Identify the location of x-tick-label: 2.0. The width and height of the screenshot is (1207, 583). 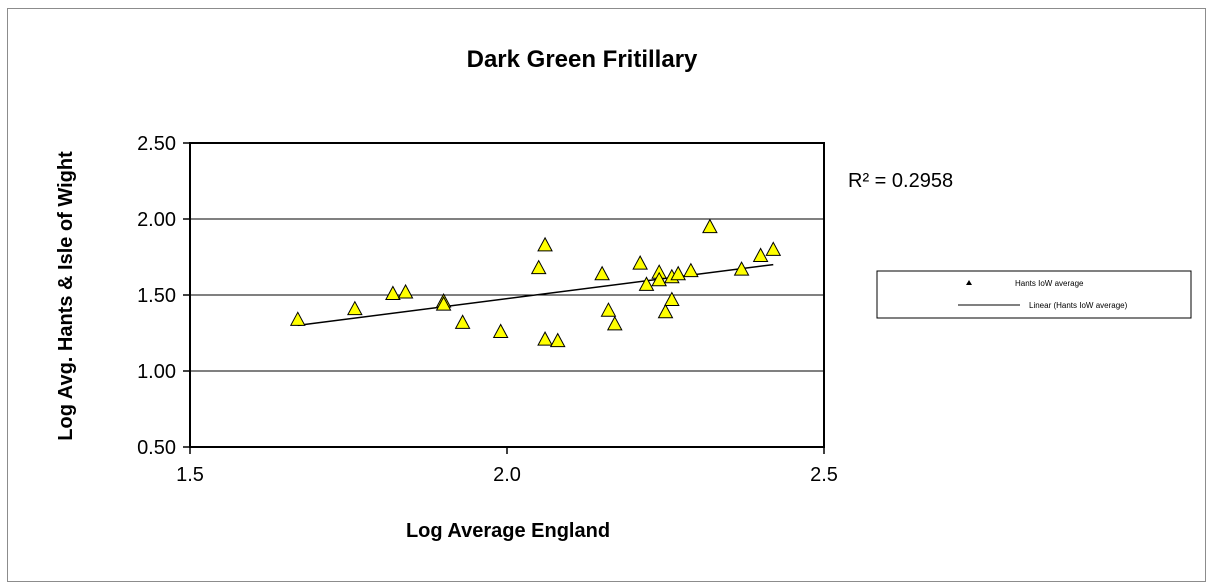
(507, 475).